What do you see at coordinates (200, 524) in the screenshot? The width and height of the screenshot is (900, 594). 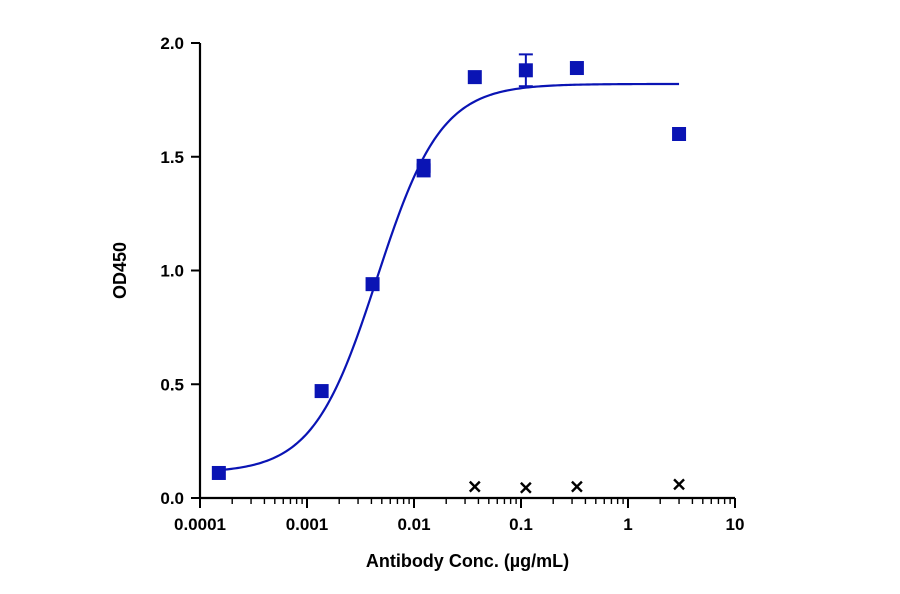 I see `x-tick-label: 0.0001` at bounding box center [200, 524].